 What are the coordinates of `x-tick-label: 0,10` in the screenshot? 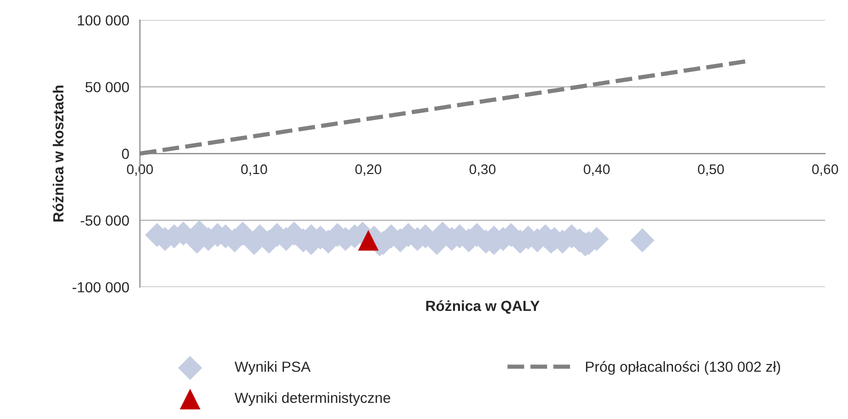 It's located at (254, 170).